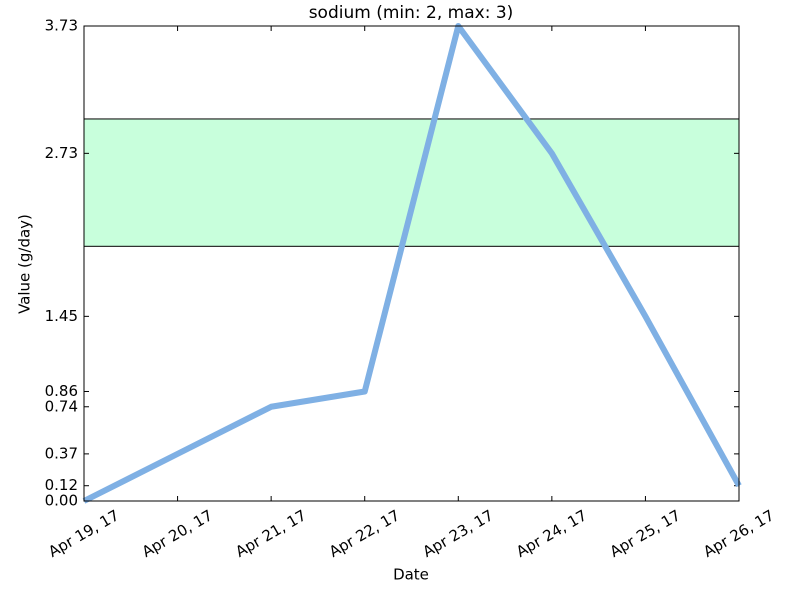  I want to click on x-axis-label: Date, so click(411, 575).